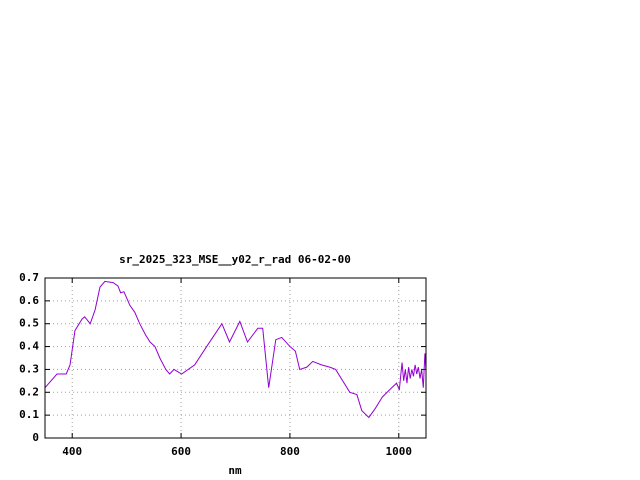 Image resolution: width=640 pixels, height=480 pixels. Describe the element at coordinates (35, 437) in the screenshot. I see `y-tick-label: 0` at that location.